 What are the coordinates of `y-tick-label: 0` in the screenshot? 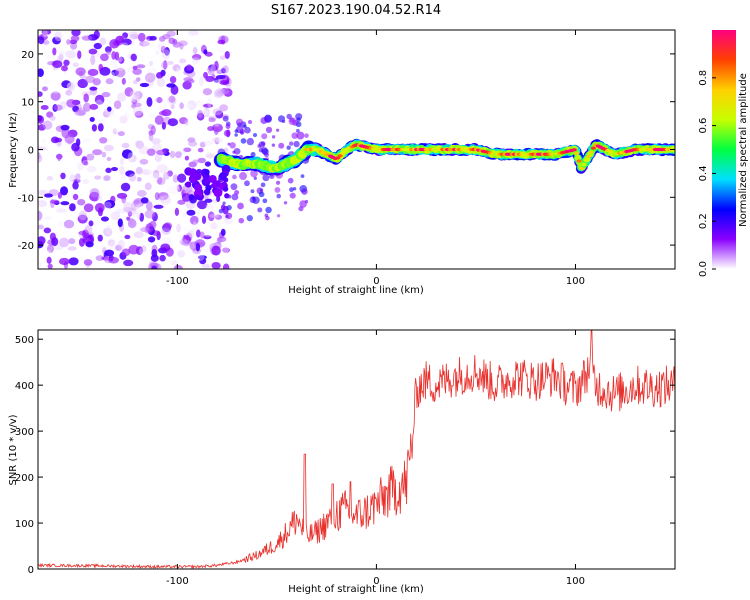 It's located at (31, 570).